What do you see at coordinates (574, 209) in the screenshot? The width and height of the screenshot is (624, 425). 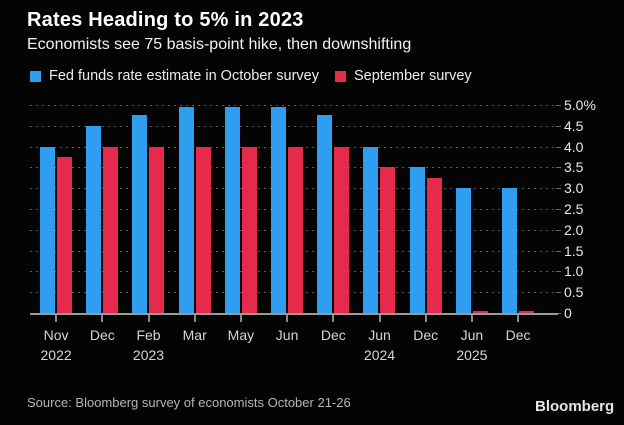 I see `y-axis-label: 2.5` at bounding box center [574, 209].